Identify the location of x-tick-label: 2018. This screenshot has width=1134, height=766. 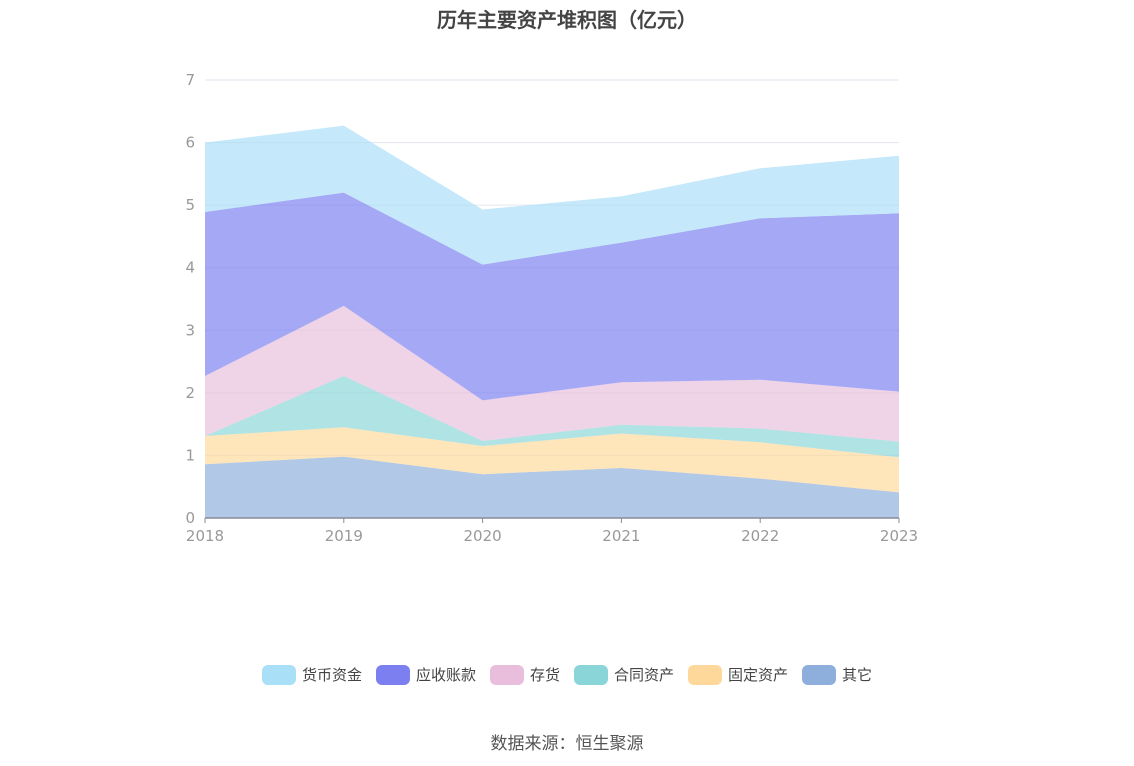
(205, 536).